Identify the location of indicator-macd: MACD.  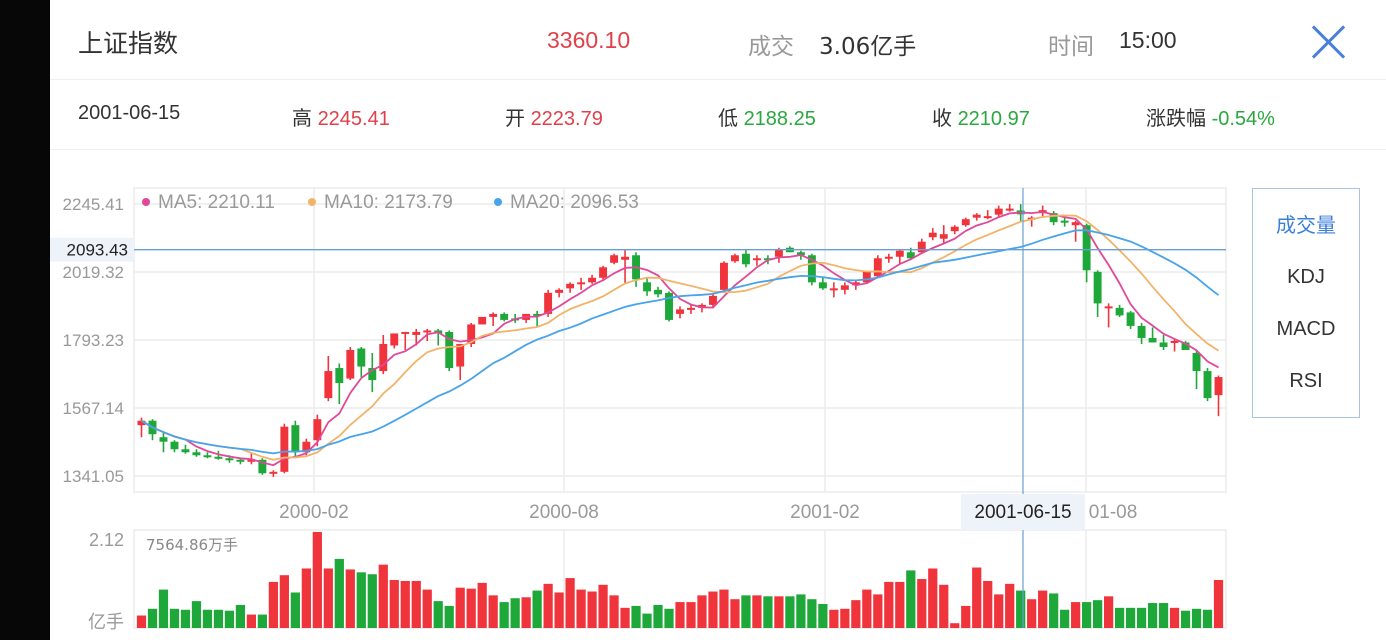
(1306, 329).